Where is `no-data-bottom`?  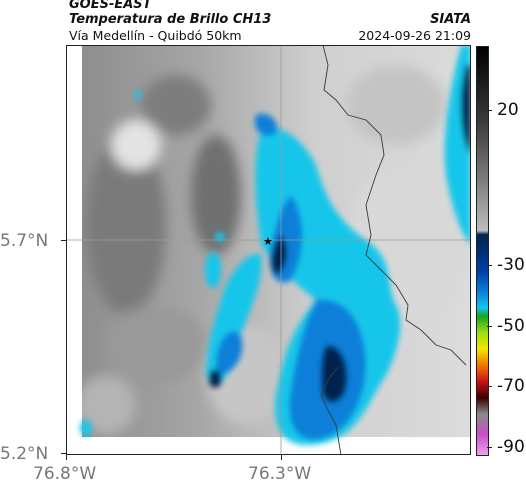
no-data-bottom is located at coordinates (268, 446).